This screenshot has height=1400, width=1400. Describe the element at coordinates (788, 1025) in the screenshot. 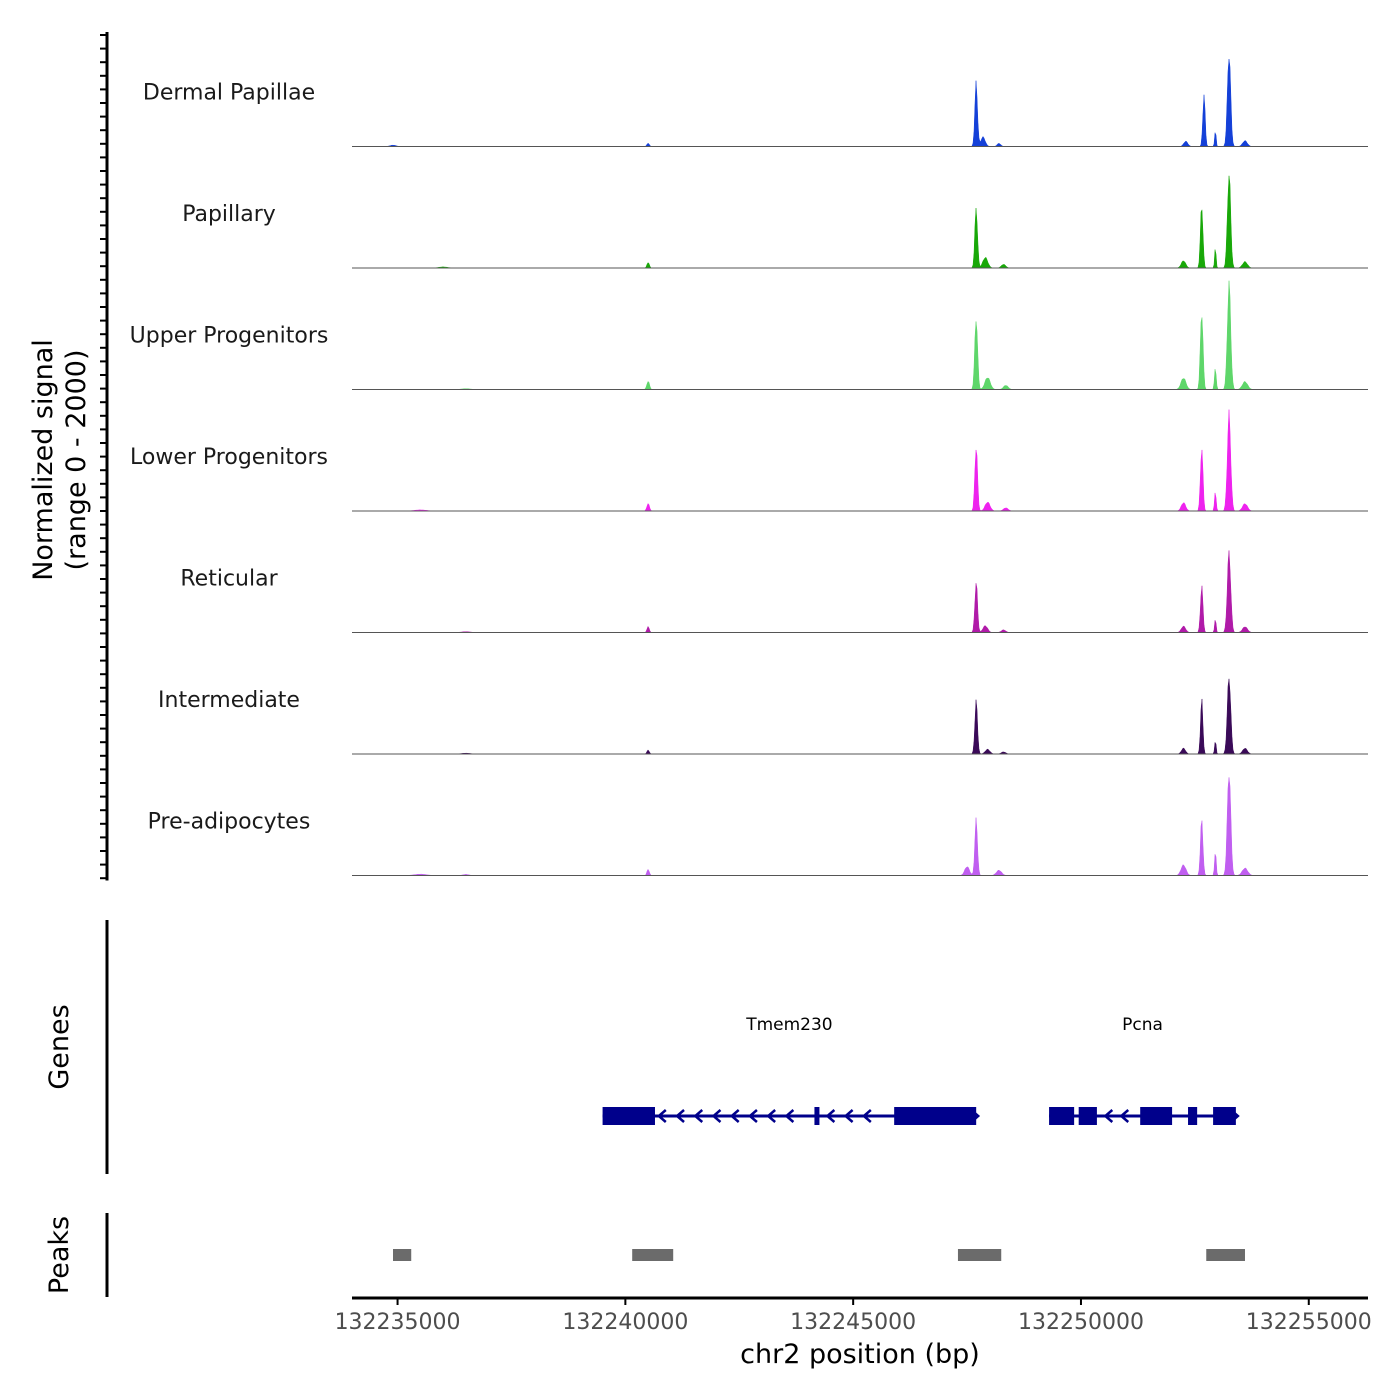

I see `gene-label-tmem230: Tmem230` at that location.